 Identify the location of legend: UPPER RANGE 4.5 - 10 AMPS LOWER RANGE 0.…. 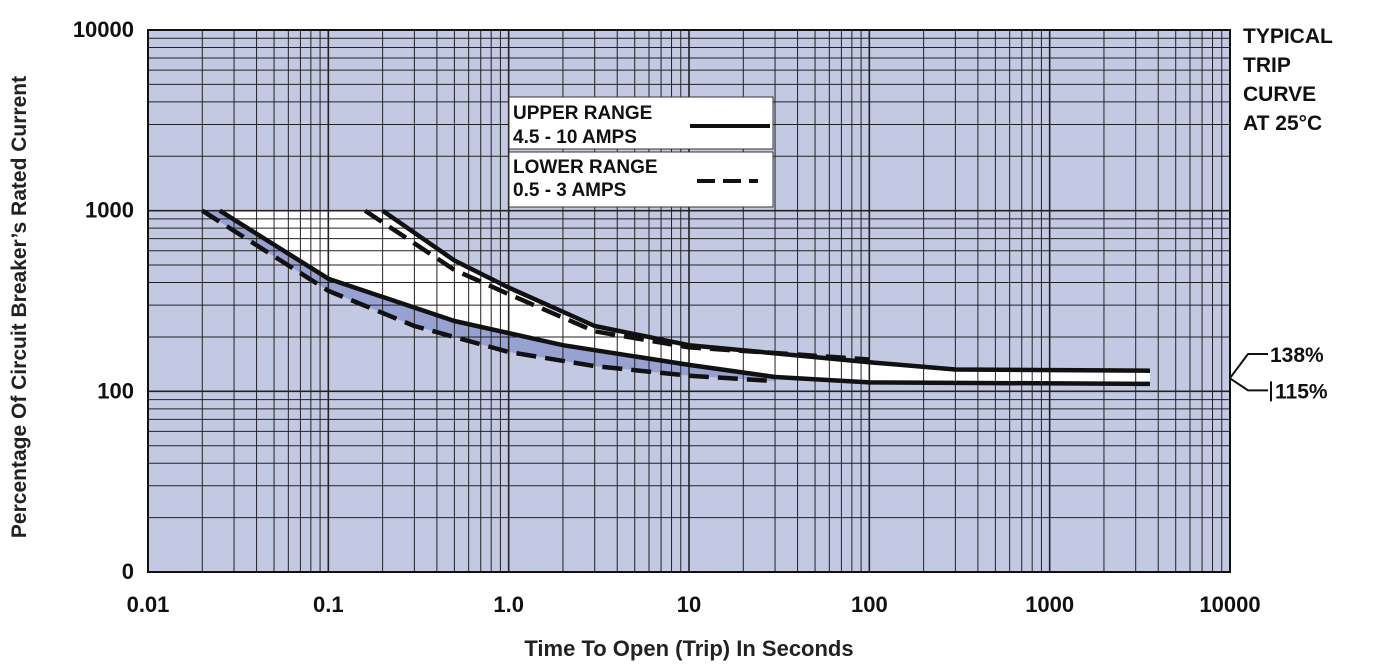
(641, 152).